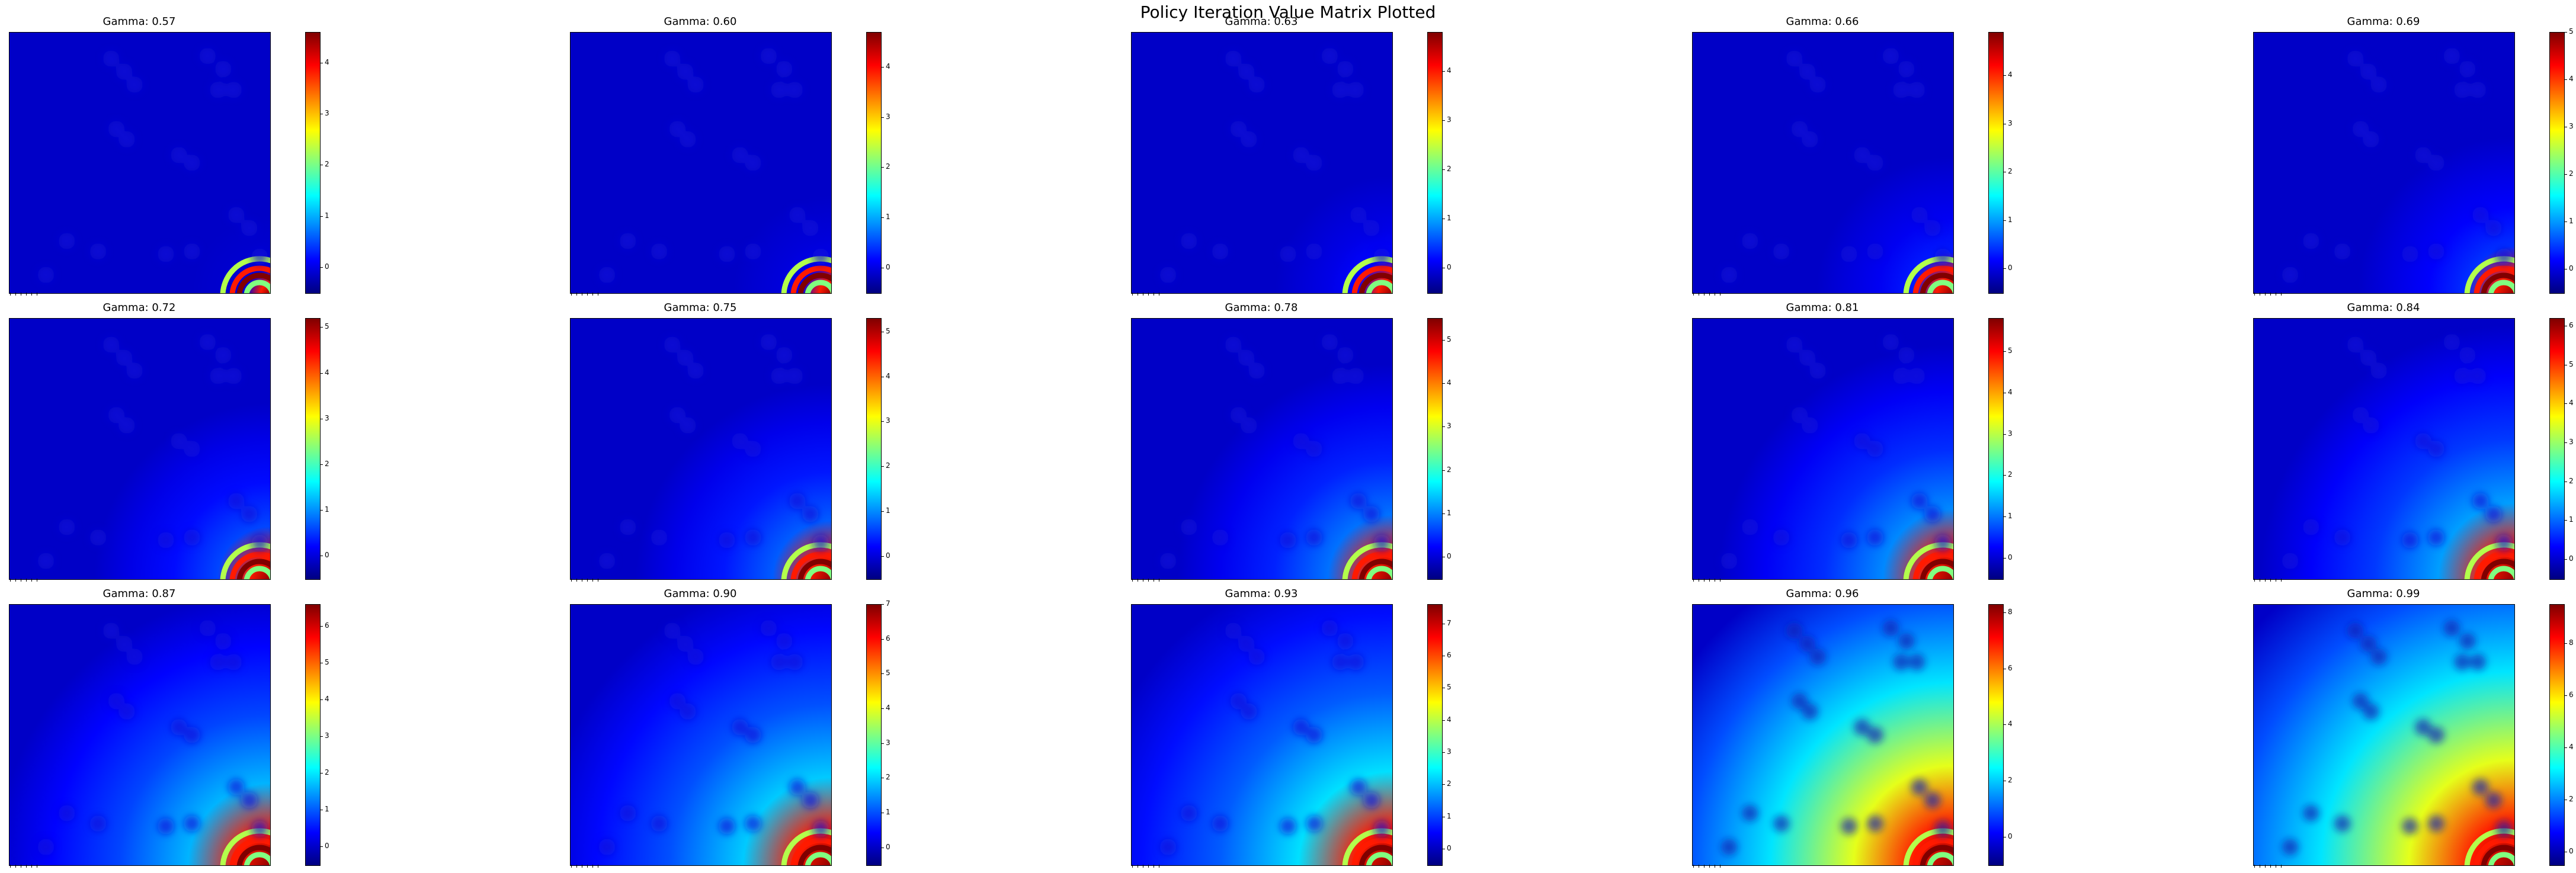 The width and height of the screenshot is (2576, 873). Describe the element at coordinates (2010, 612) in the screenshot. I see `colorbar-tick-label: 8` at that location.